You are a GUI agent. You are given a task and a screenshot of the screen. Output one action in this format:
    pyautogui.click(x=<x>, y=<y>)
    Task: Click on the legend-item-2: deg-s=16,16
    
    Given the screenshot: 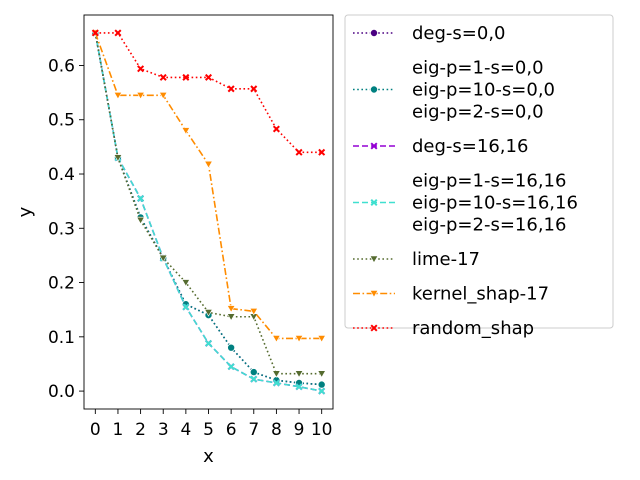 What is the action you would take?
    pyautogui.click(x=440, y=146)
    